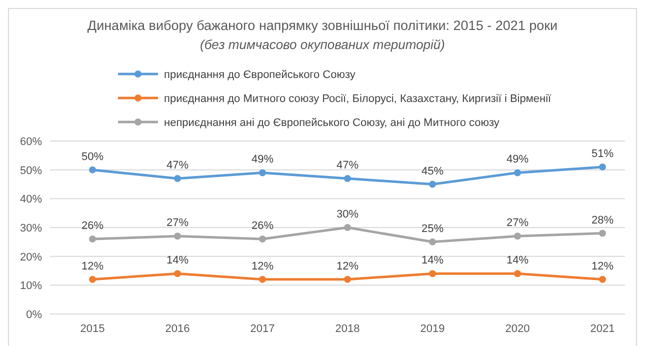 The width and height of the screenshot is (645, 346). Describe the element at coordinates (358, 99) in the screenshot. I see `legend-label: приєднання до Митного союзу Росії, Білорусі, Казахстану, Киргизії і Вірменії` at that location.